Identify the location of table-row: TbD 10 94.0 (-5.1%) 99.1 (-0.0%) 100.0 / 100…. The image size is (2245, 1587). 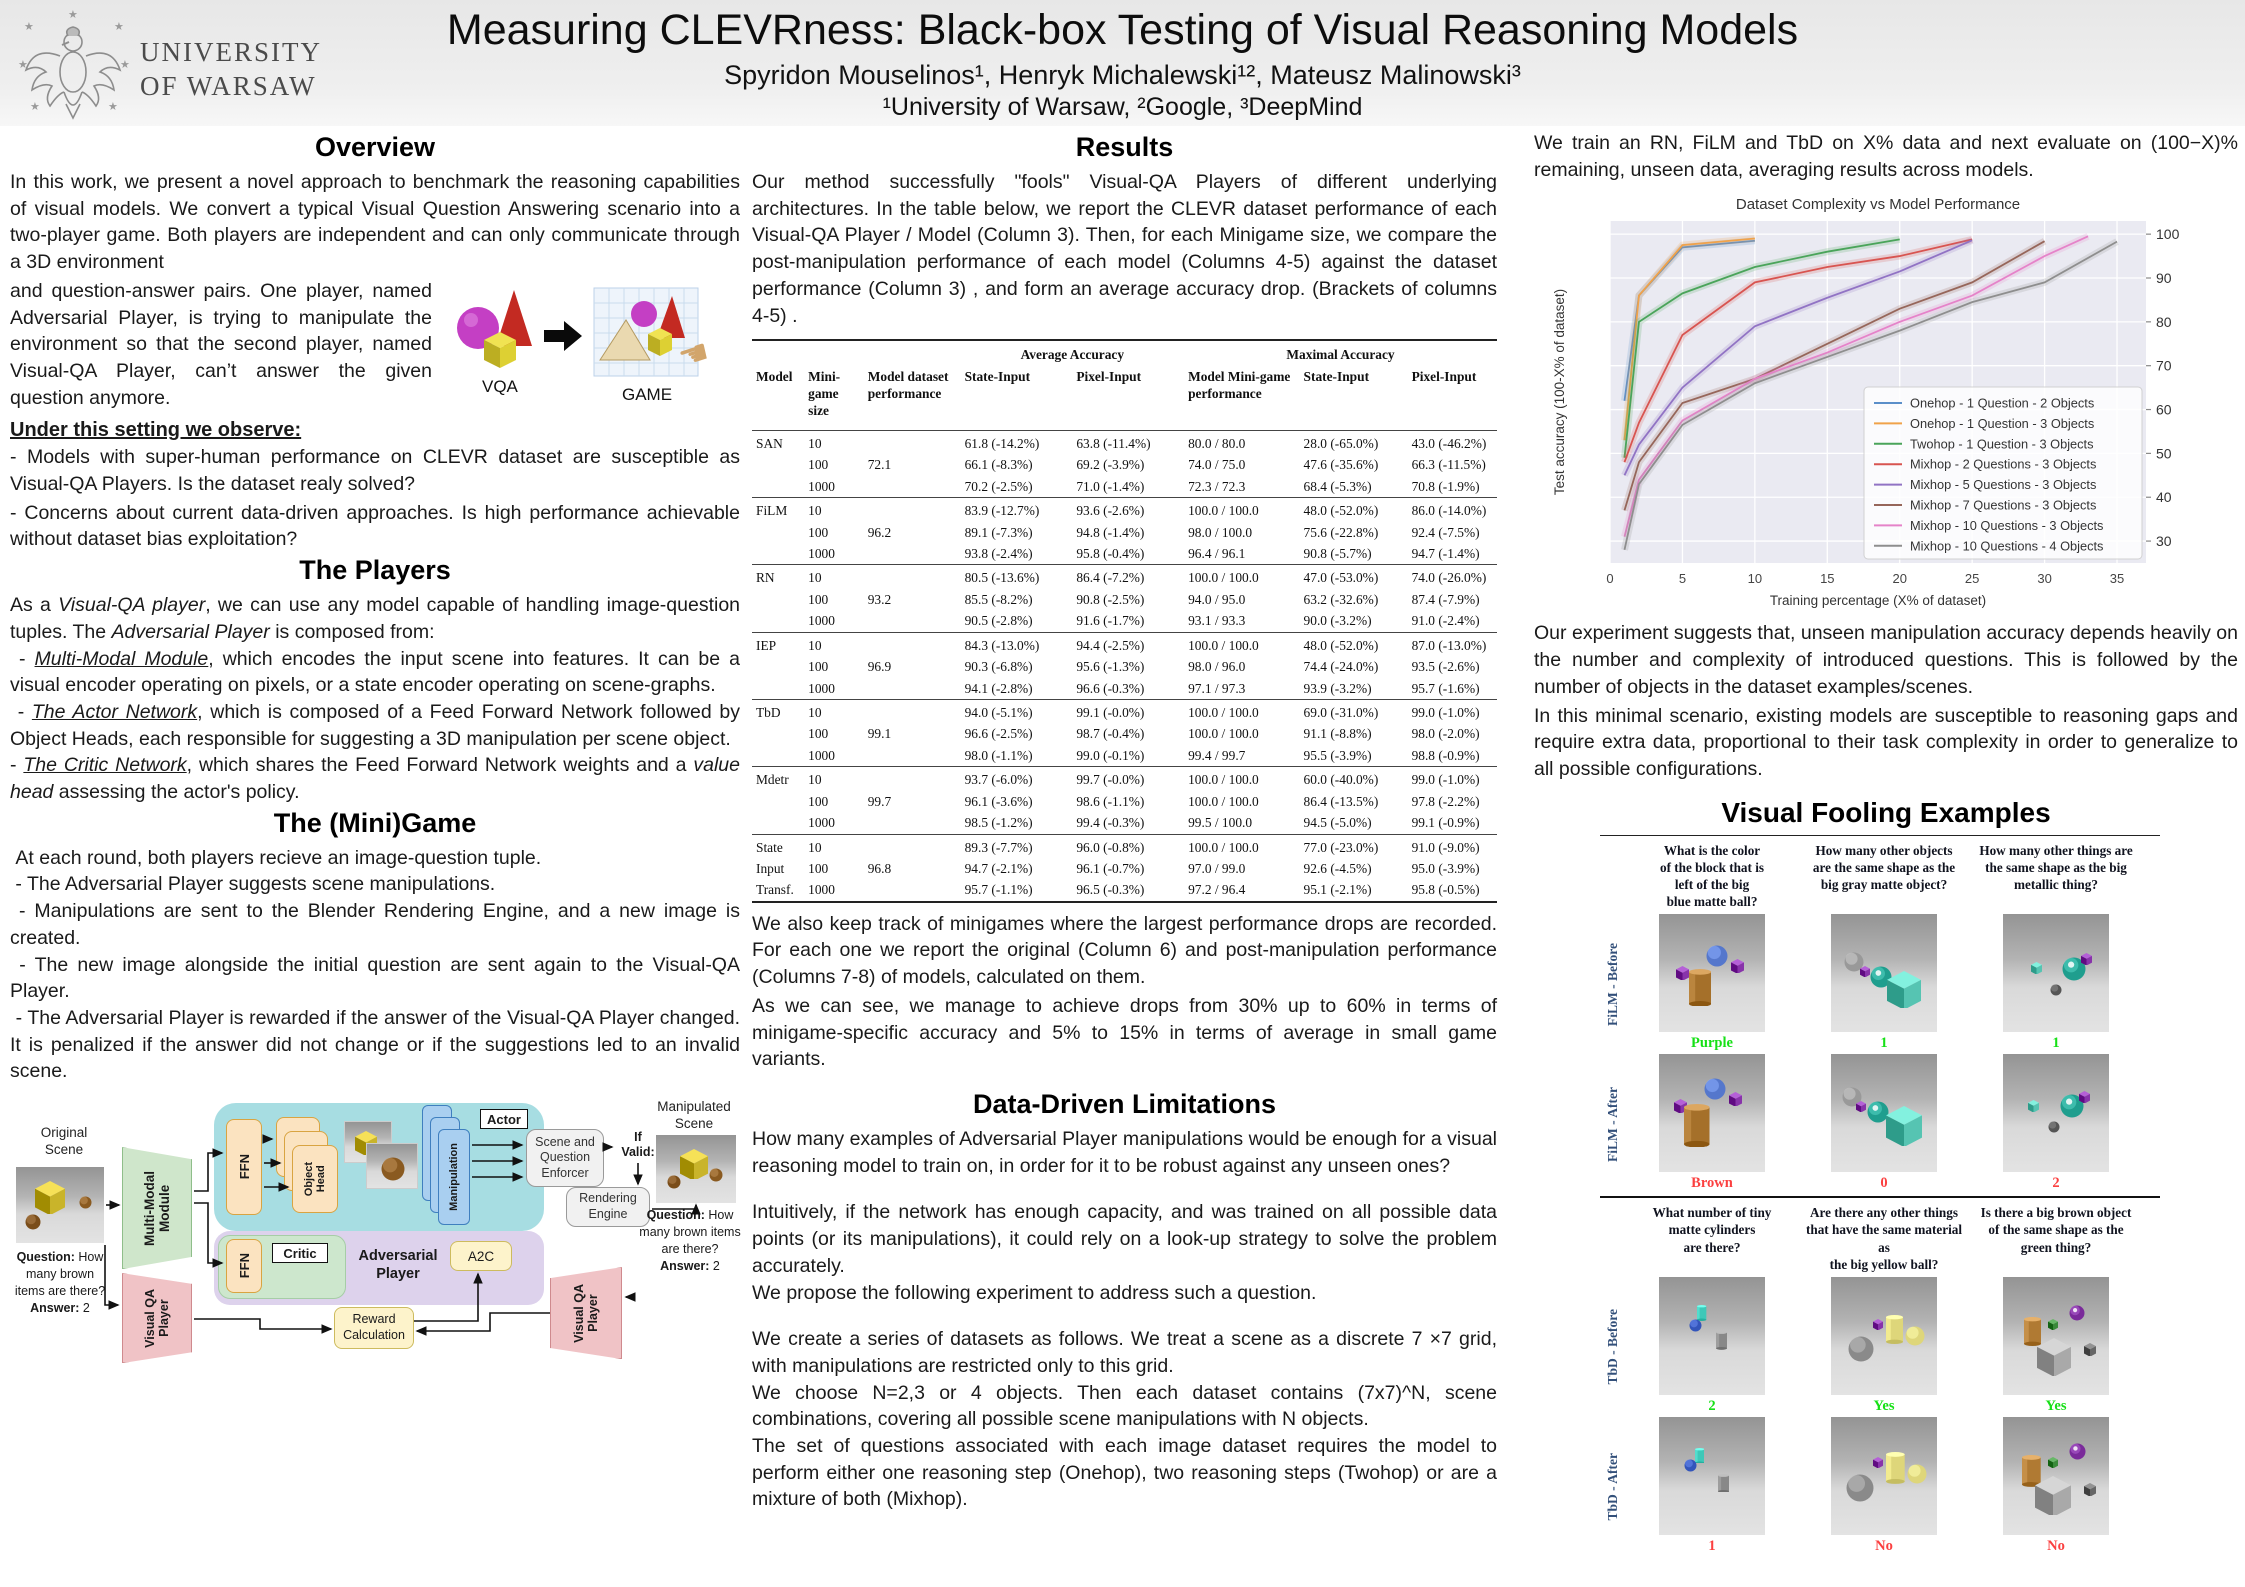
(1124, 711).